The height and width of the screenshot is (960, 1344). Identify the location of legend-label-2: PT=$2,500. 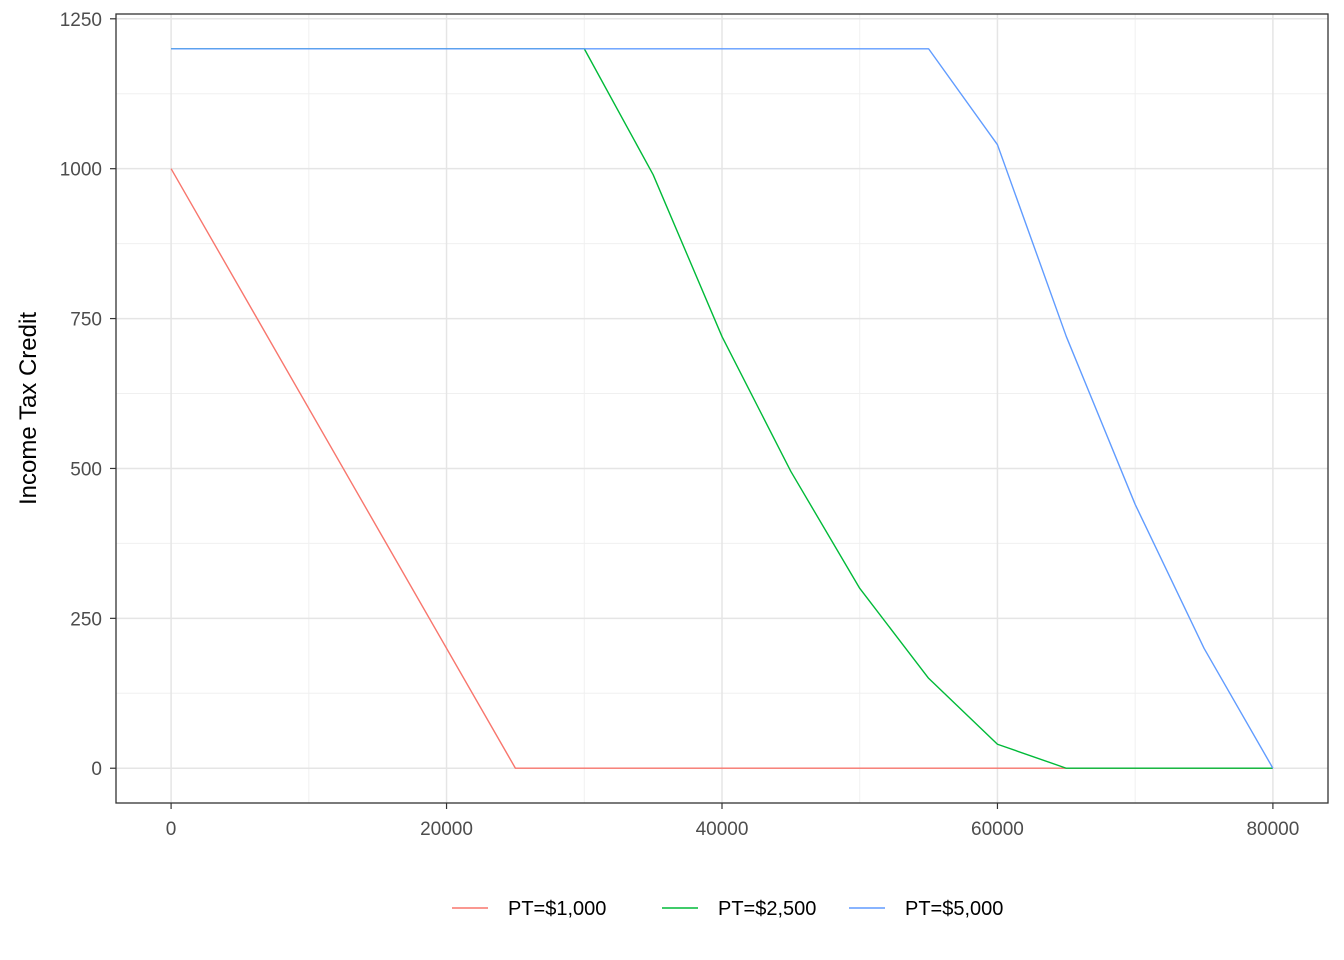
(767, 909).